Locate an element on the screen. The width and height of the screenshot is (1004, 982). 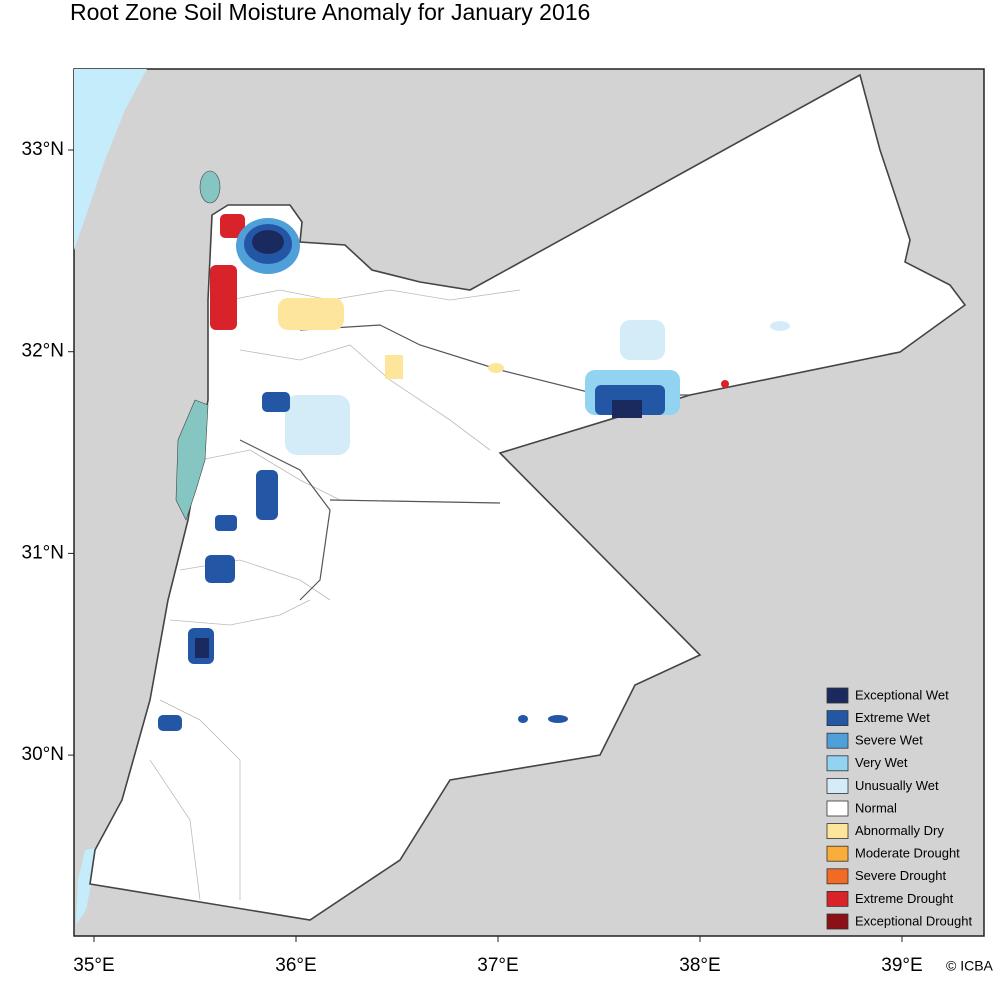
x-tick-label: 39°E is located at coordinates (901, 965).